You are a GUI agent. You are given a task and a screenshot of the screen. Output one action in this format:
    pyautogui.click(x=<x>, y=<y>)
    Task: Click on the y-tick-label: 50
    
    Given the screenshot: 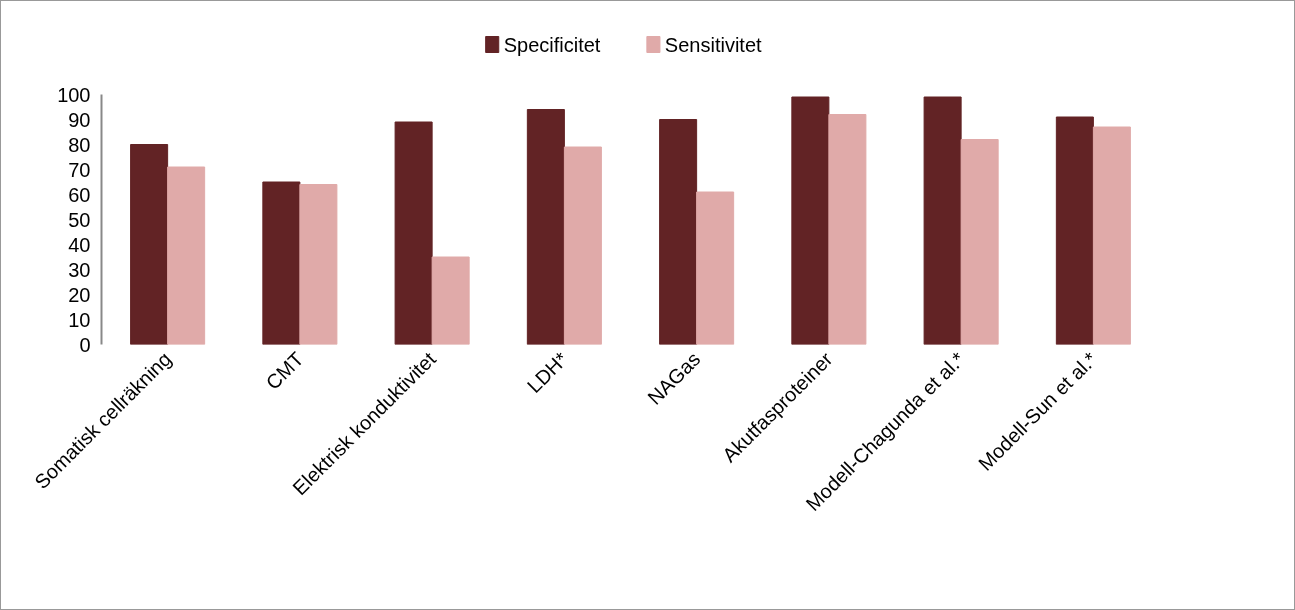 What is the action you would take?
    pyautogui.click(x=79, y=219)
    